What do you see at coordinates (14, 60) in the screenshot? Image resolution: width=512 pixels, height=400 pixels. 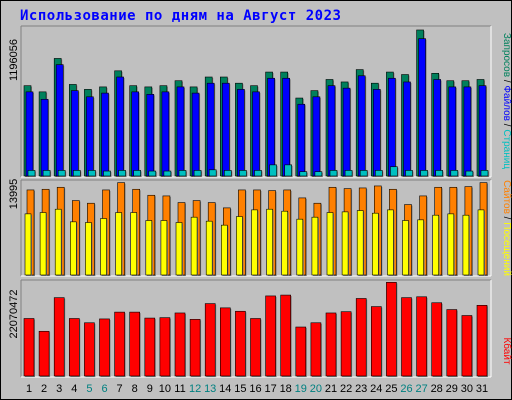 I see `panel1-ytick-label: 1196056` at bounding box center [14, 60].